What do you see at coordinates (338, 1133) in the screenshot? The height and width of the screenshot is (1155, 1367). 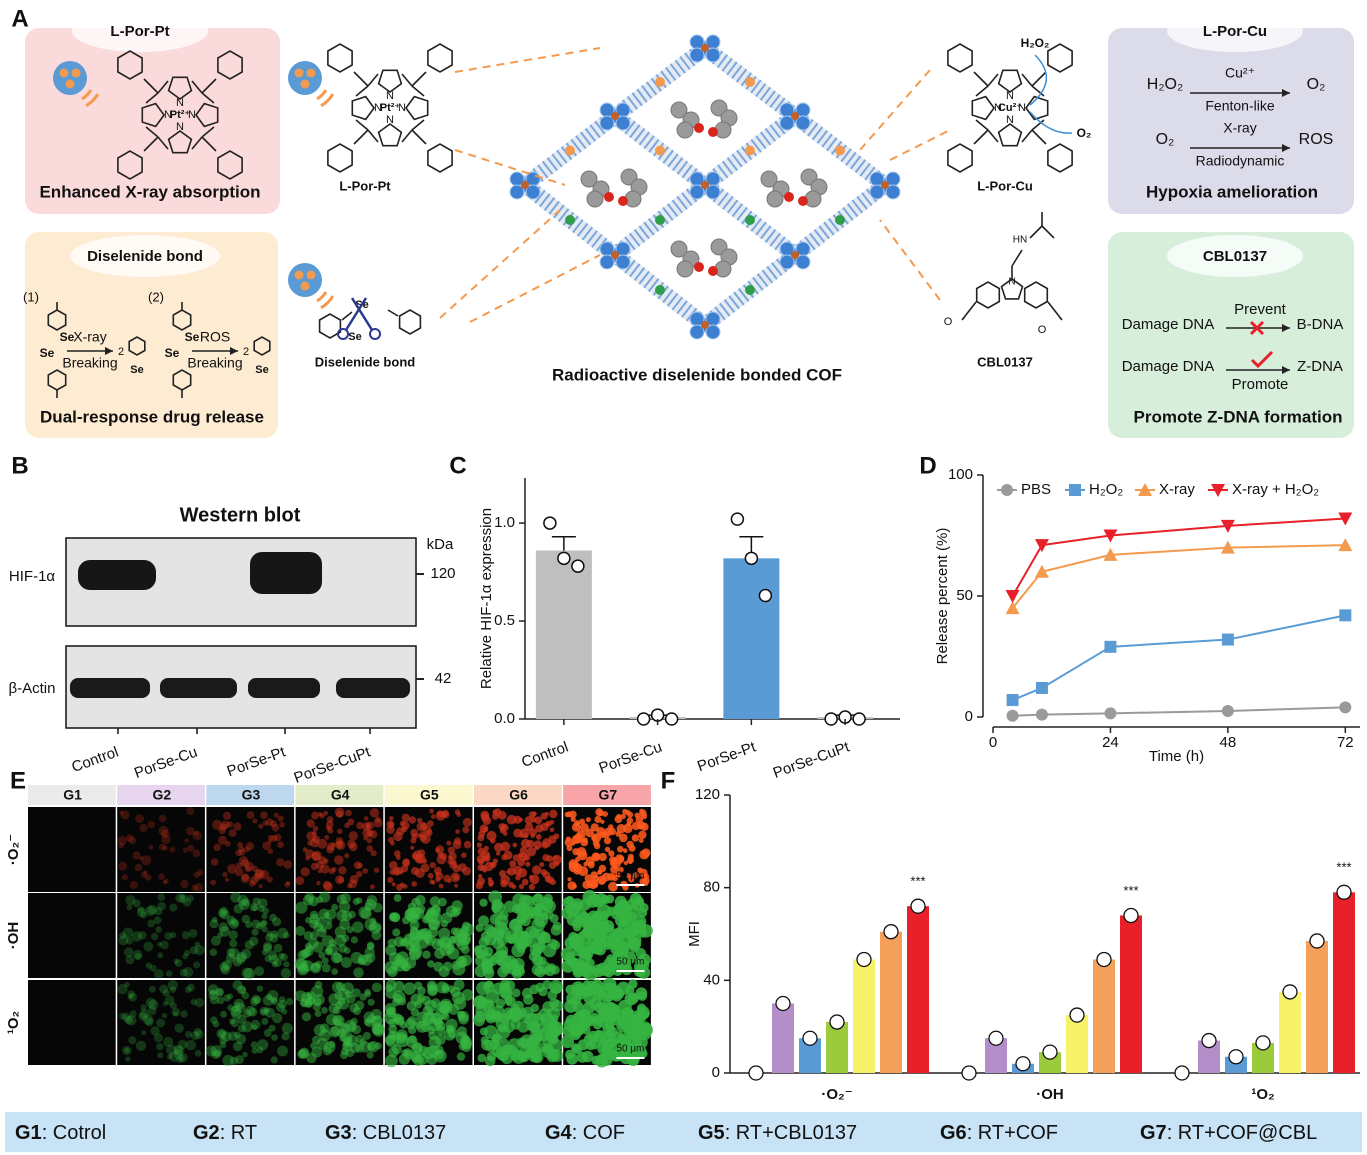 I see `legend-key: G3` at bounding box center [338, 1133].